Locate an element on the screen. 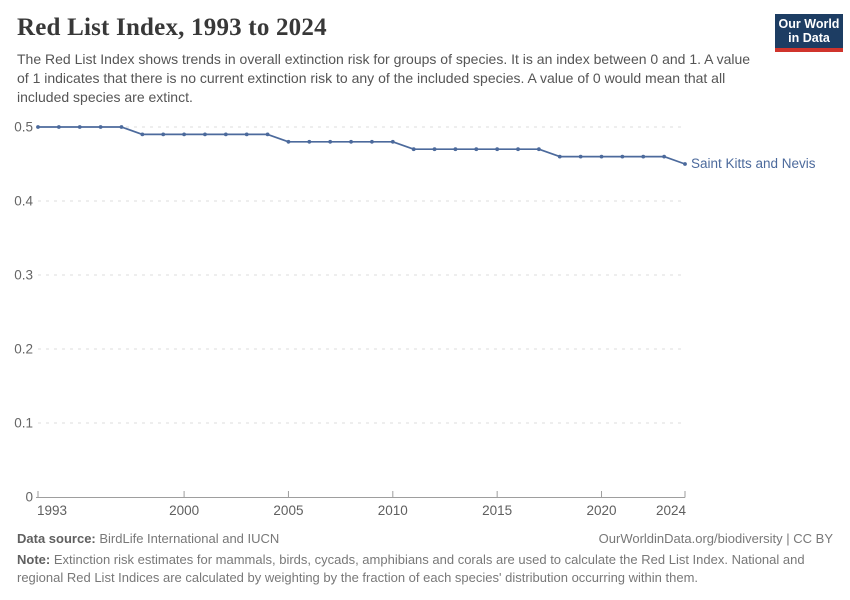 This screenshot has height=600, width=850. data-point-1995 is located at coordinates (79, 127).